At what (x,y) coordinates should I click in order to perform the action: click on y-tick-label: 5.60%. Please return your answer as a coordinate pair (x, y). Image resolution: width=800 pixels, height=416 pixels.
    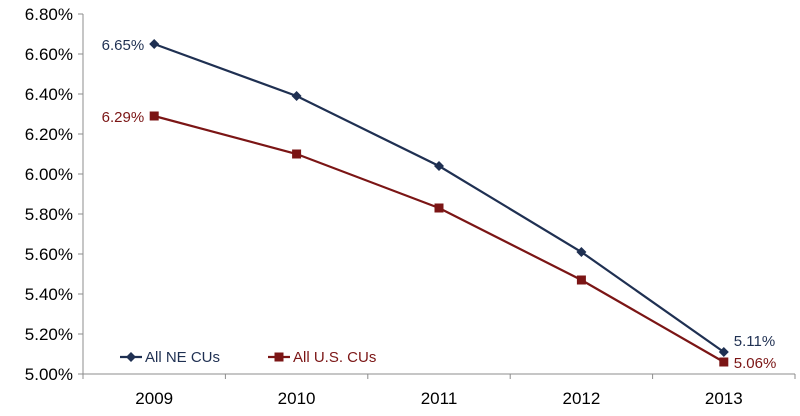
    Looking at the image, I should click on (49, 254).